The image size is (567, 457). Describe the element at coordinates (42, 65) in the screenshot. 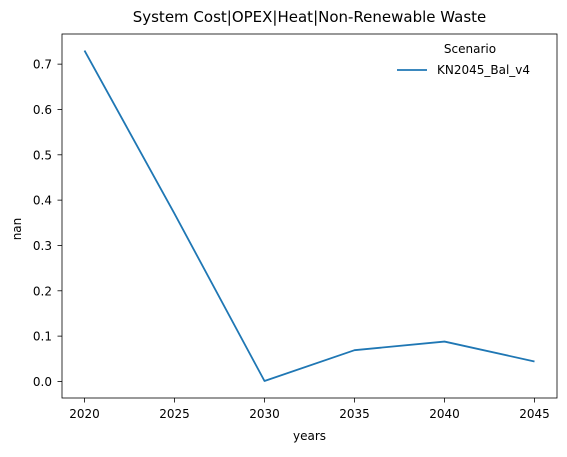

I see `y-tick-label: 0.7` at that location.